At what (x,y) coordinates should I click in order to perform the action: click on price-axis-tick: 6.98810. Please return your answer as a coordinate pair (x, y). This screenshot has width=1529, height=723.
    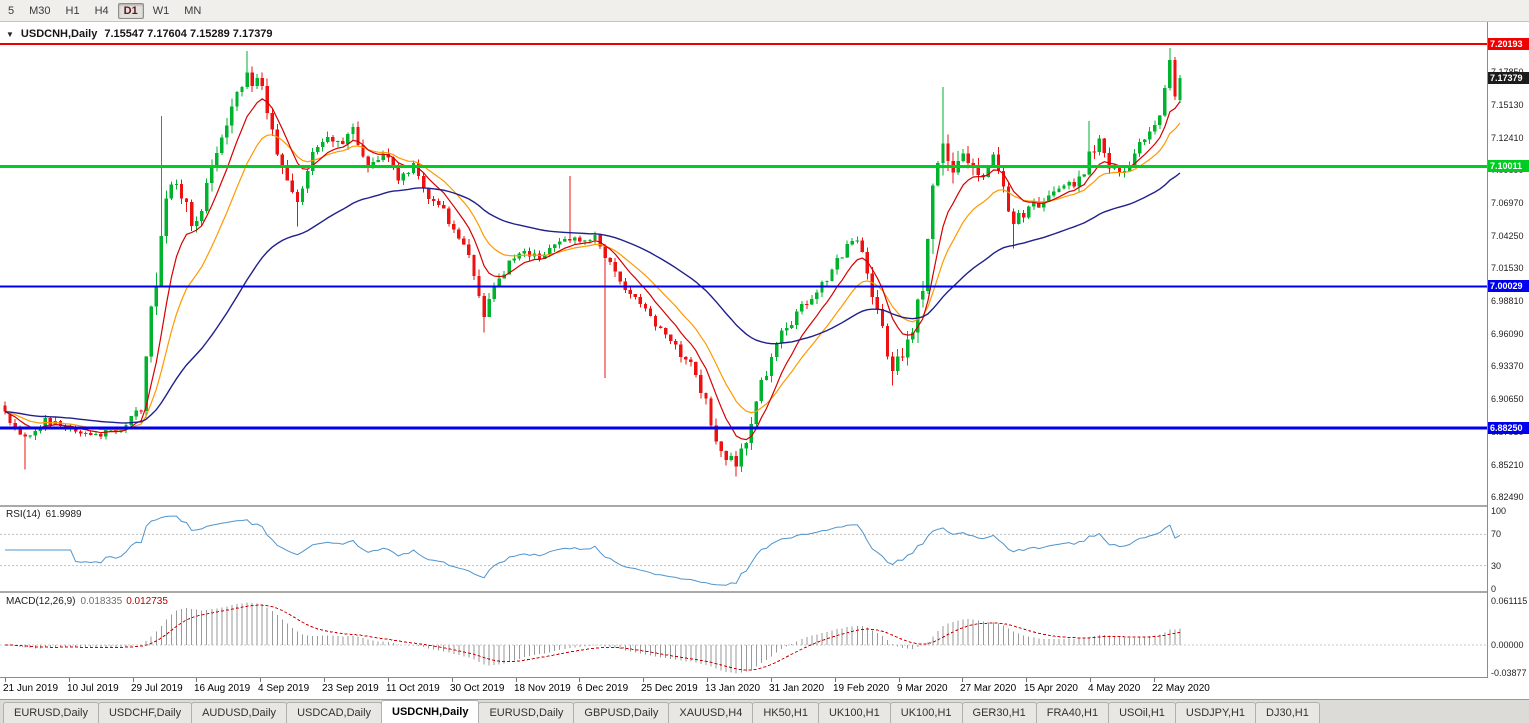
    Looking at the image, I should click on (1507, 301).